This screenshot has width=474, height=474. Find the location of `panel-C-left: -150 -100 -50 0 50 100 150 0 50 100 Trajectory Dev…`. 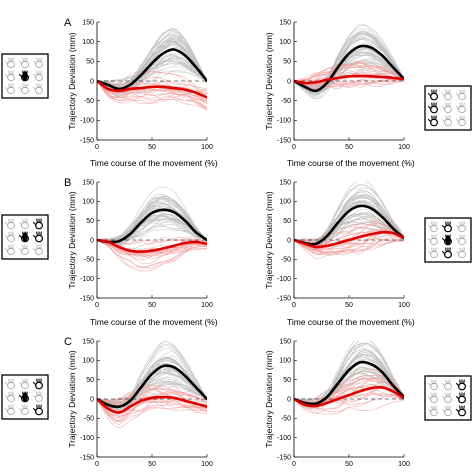

panel-C-left: -150 -100 -50 0 50 100 150 0 50 100 Trajectory Dev… is located at coordinates (140, 403).